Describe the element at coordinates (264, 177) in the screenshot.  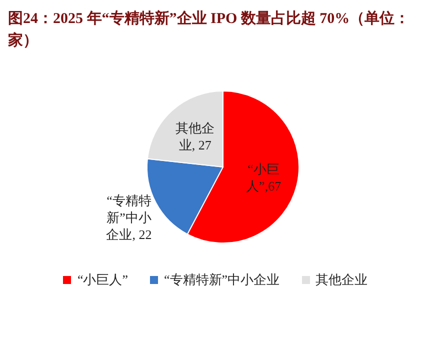
I see `data-label: “小巨人”,67` at that location.